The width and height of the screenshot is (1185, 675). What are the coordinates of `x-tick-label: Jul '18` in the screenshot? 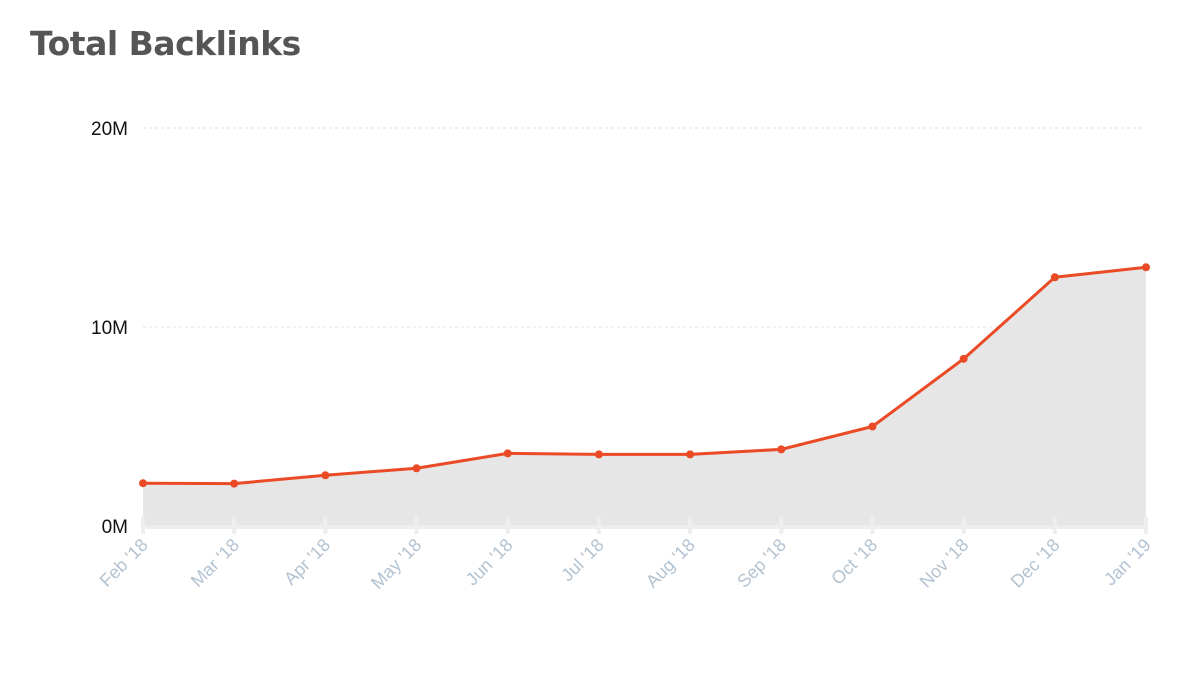 It's located at (582, 560).